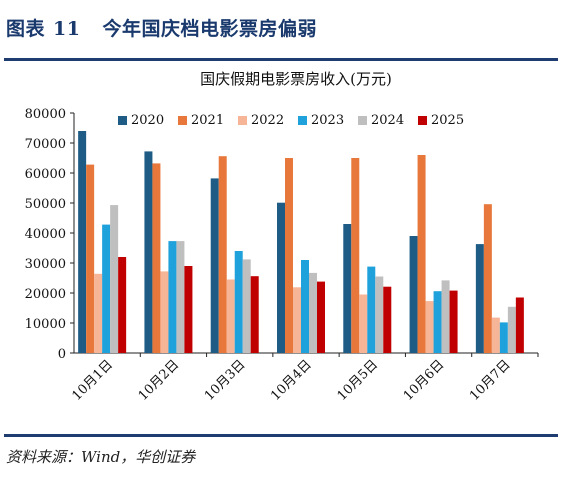  What do you see at coordinates (101, 457) in the screenshot?
I see `source-note: 资料来源：Wind，华创证券` at bounding box center [101, 457].